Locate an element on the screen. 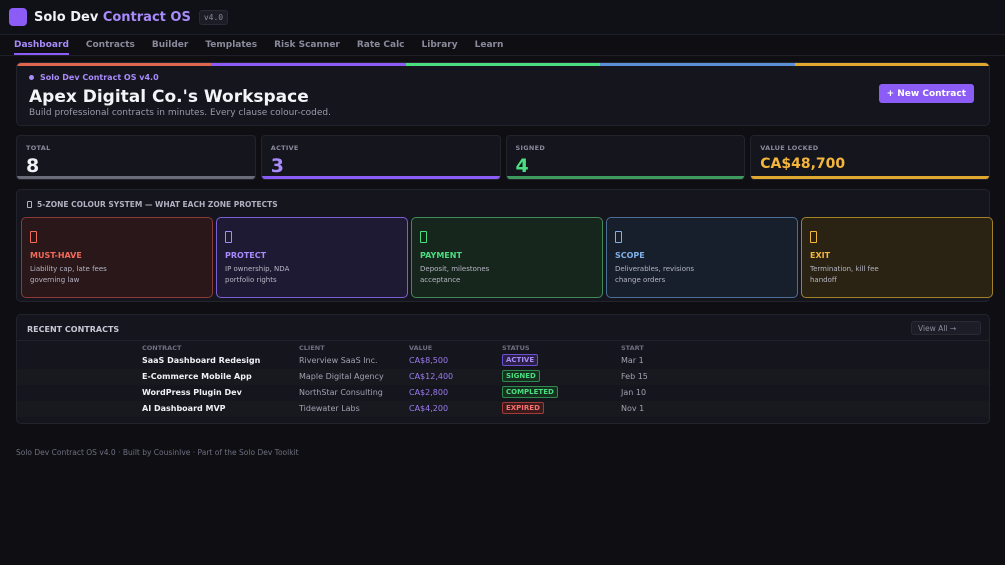  hero-kicker: Solo Dev Contract OS v4.0 is located at coordinates (94, 77).